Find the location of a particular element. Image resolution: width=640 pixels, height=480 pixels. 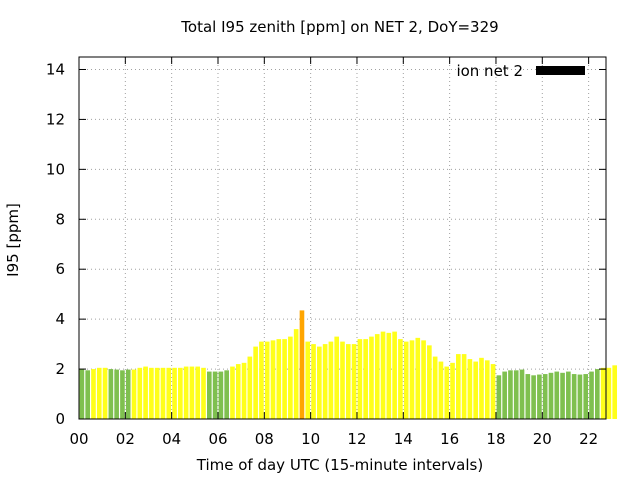

x-tick-label: 14 is located at coordinates (403, 439).